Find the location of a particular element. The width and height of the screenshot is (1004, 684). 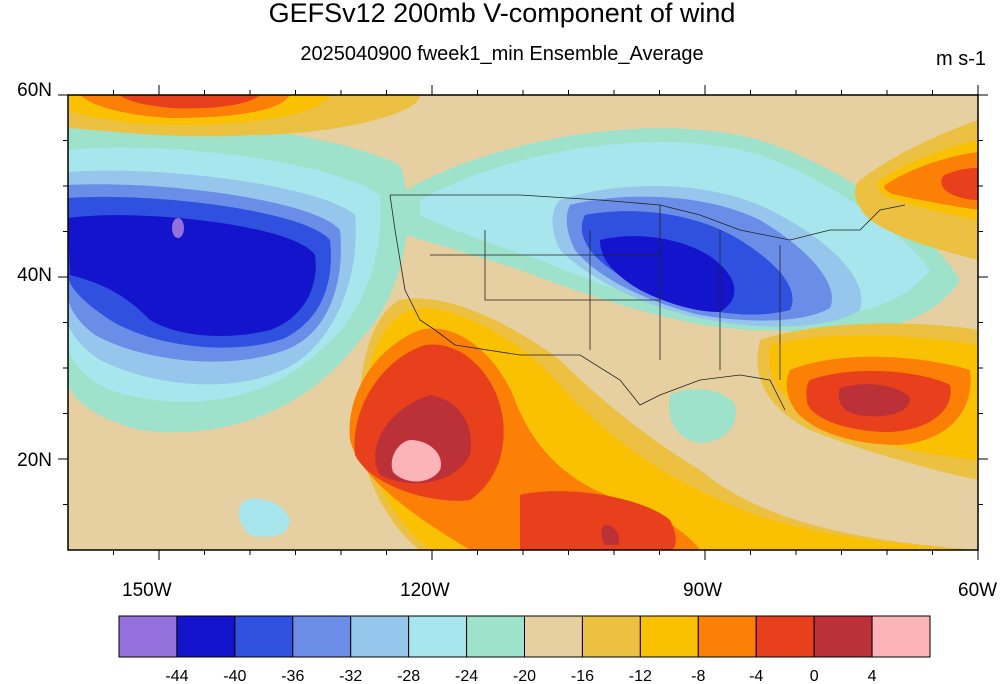

colorbar-level-label: -32 is located at coordinates (350, 676).